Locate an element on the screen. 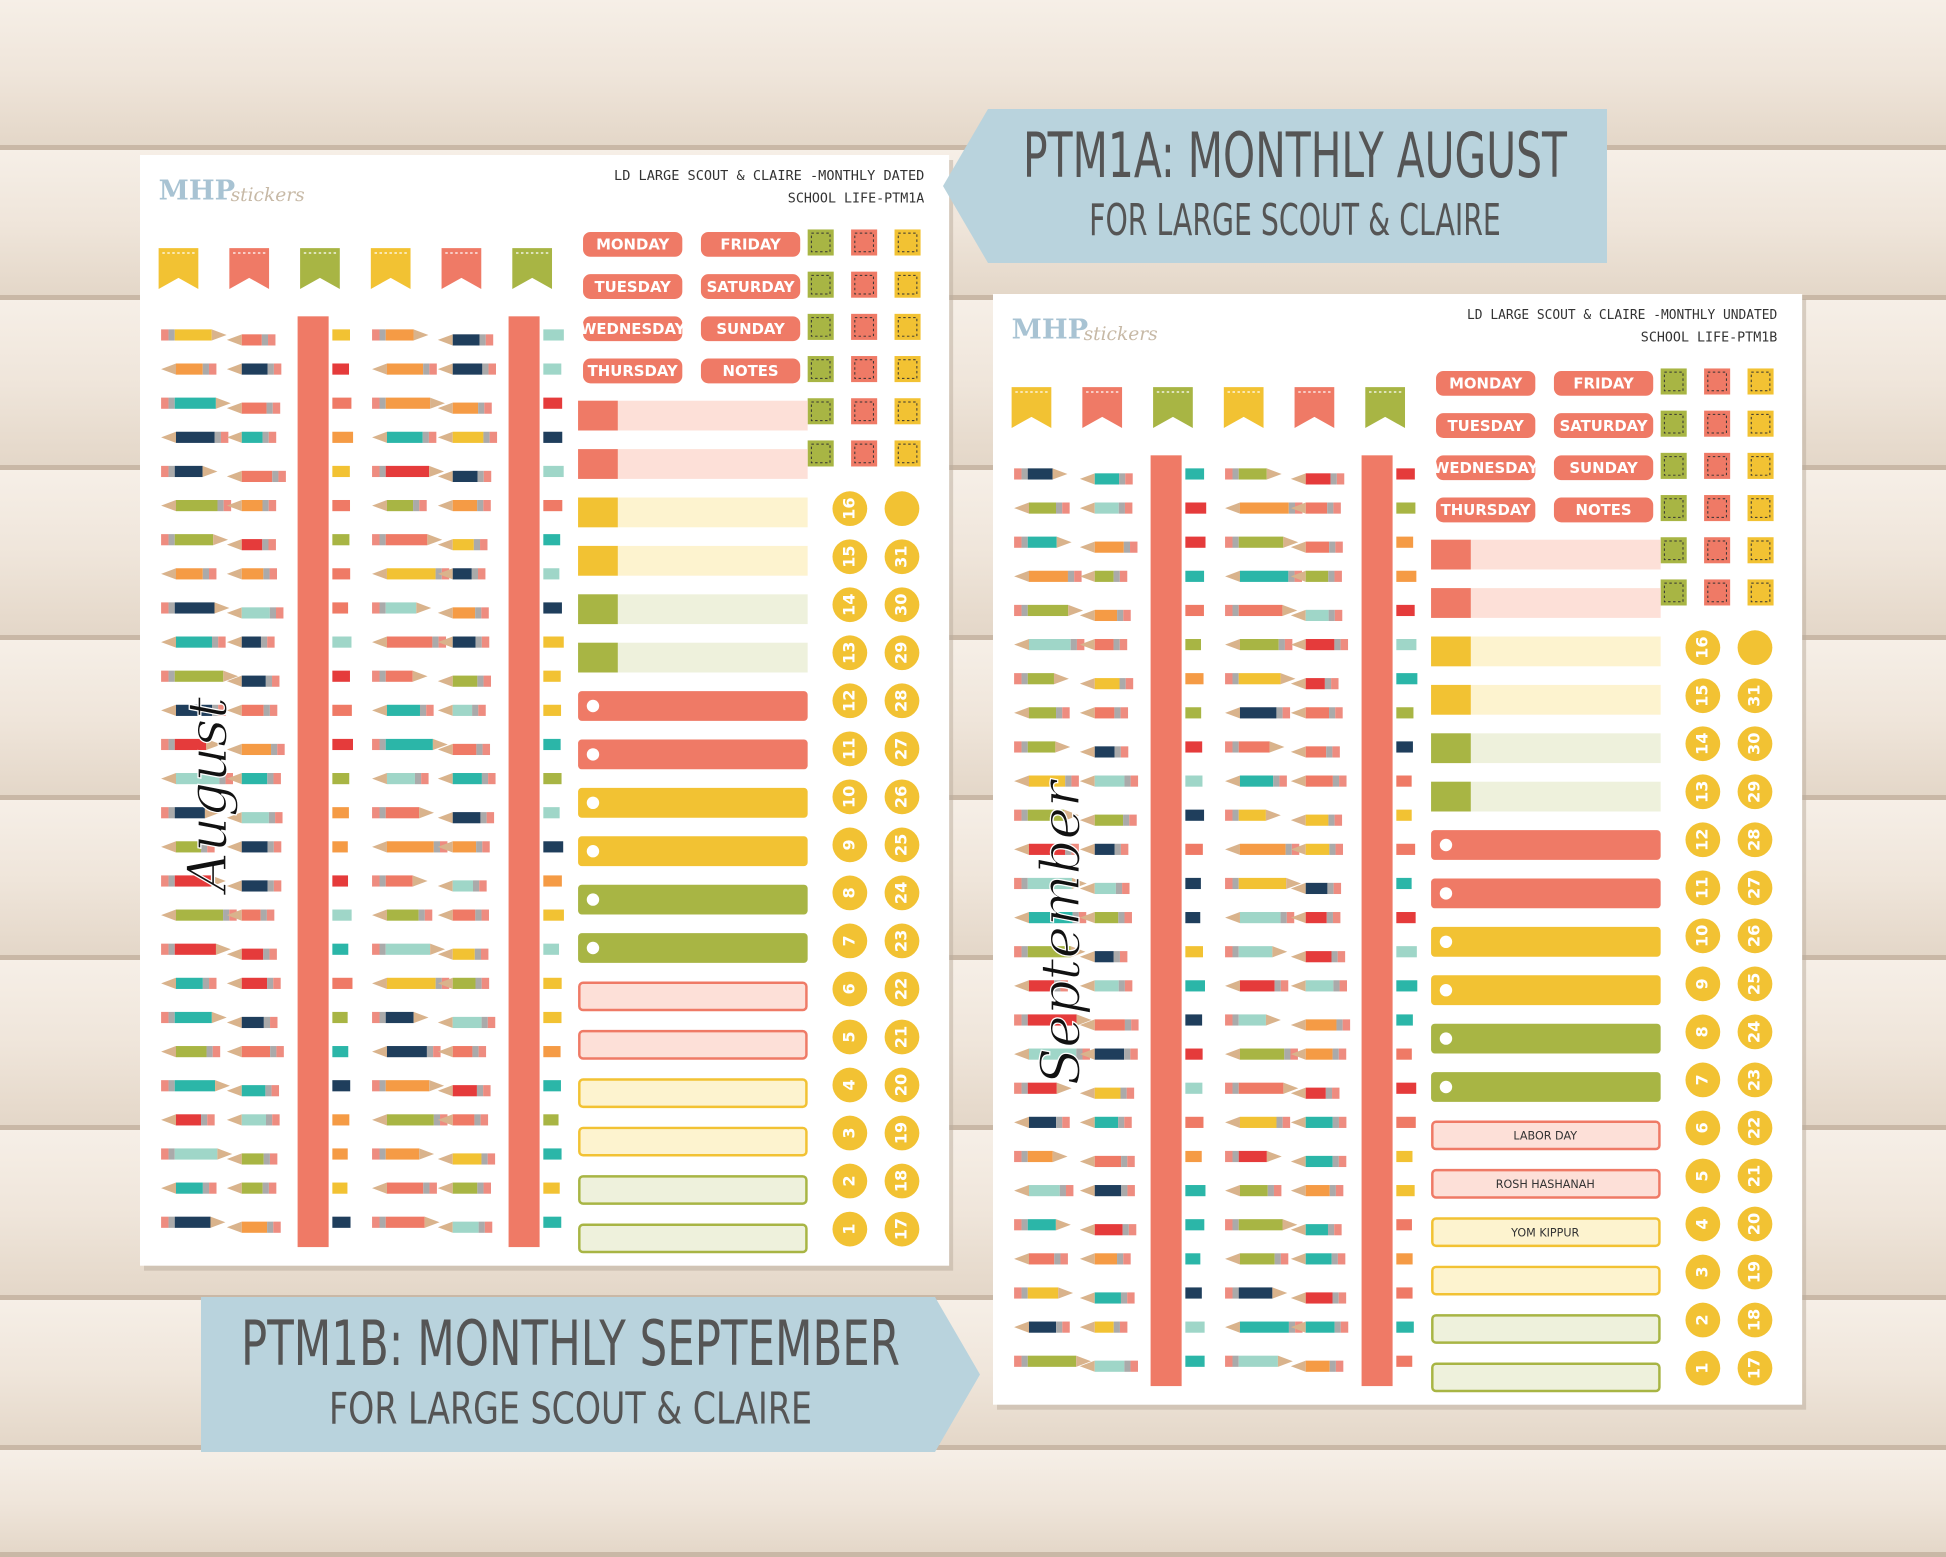  washi-strip is located at coordinates (313, 782).